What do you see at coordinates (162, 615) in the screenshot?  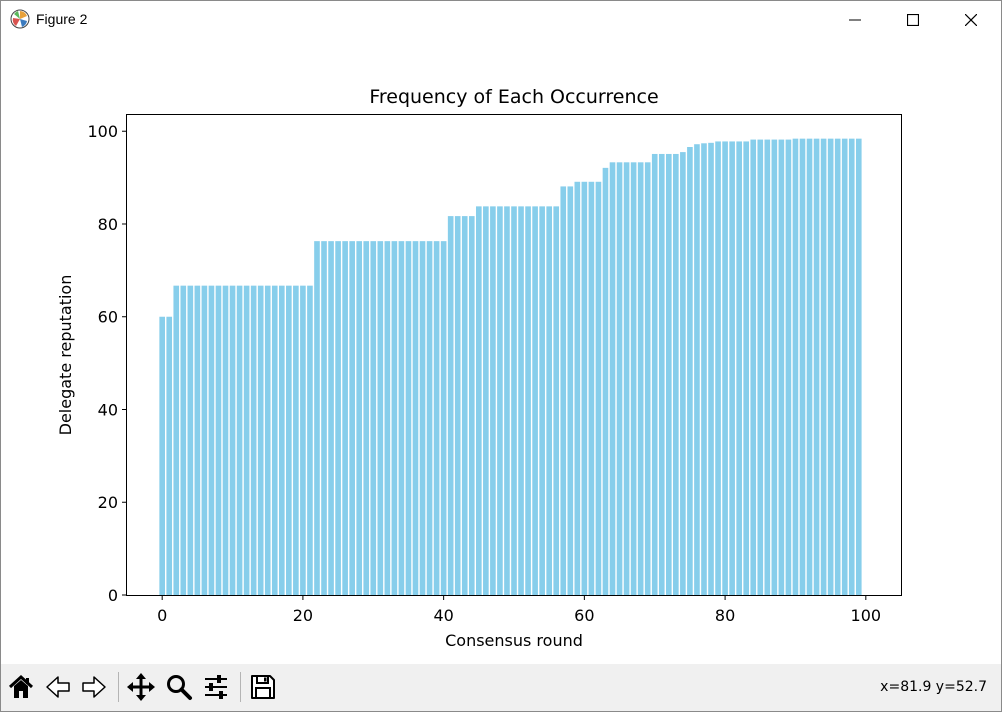 I see `x-tick-label: 0` at bounding box center [162, 615].